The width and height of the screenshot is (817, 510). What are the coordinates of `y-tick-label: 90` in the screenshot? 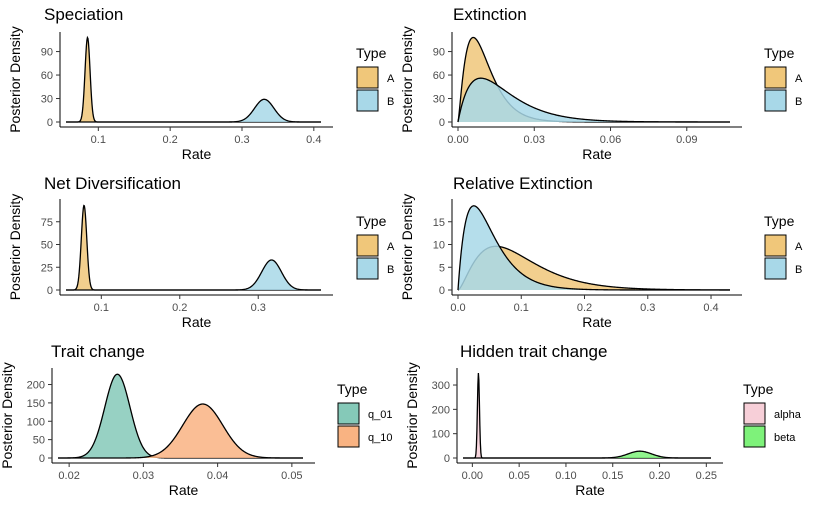 It's located at (439, 53).